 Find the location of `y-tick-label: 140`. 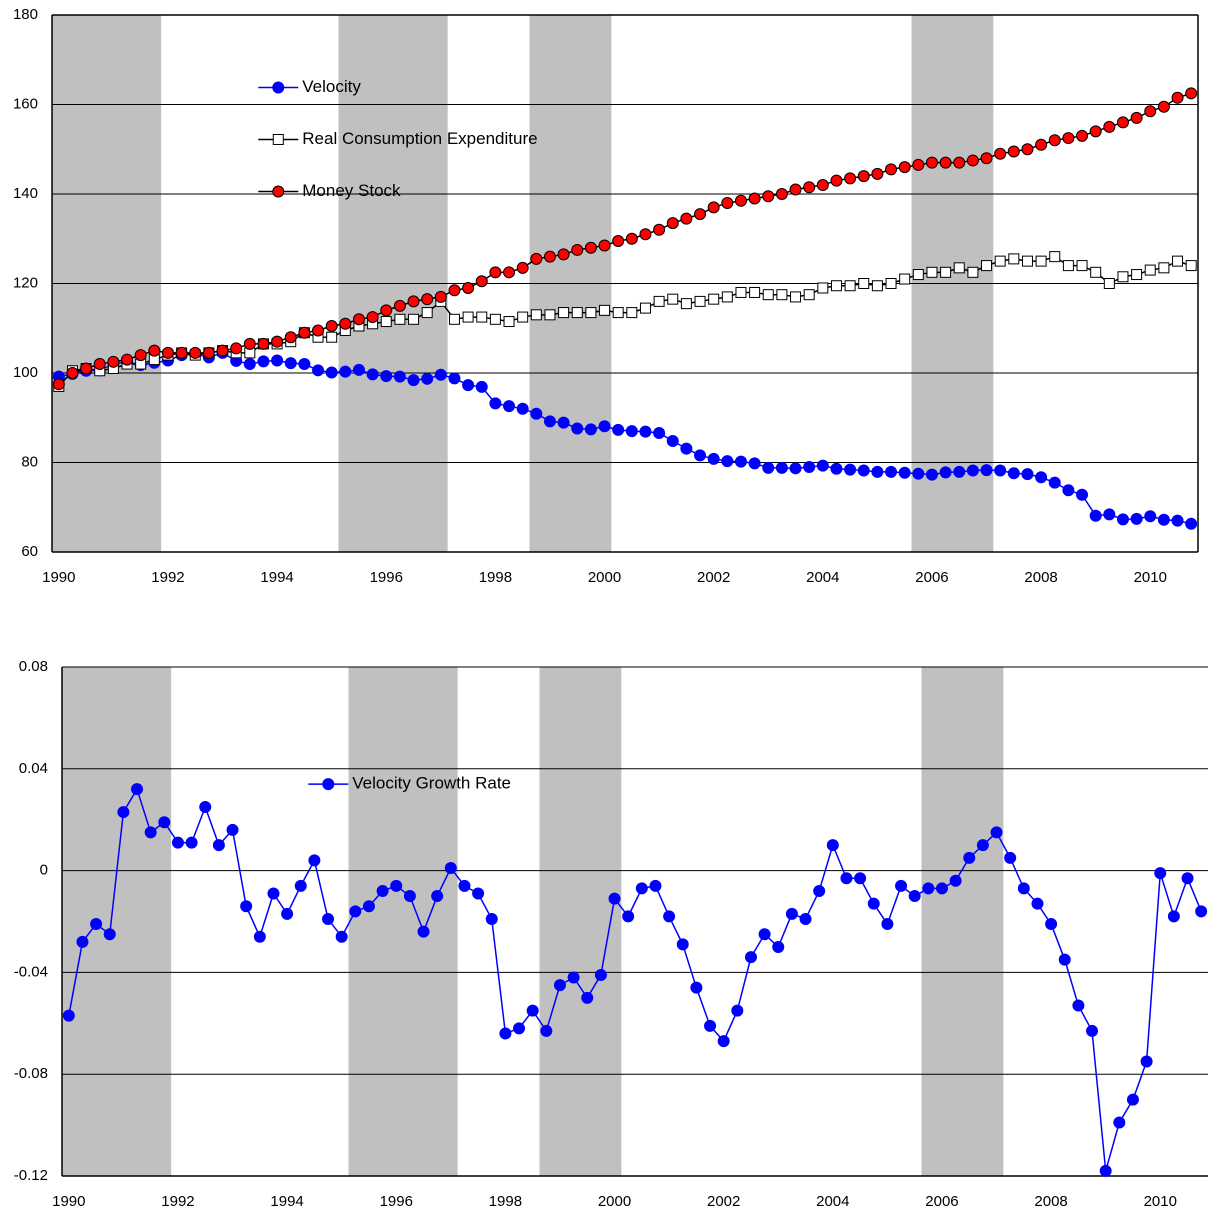

y-tick-label: 140 is located at coordinates (25, 193).